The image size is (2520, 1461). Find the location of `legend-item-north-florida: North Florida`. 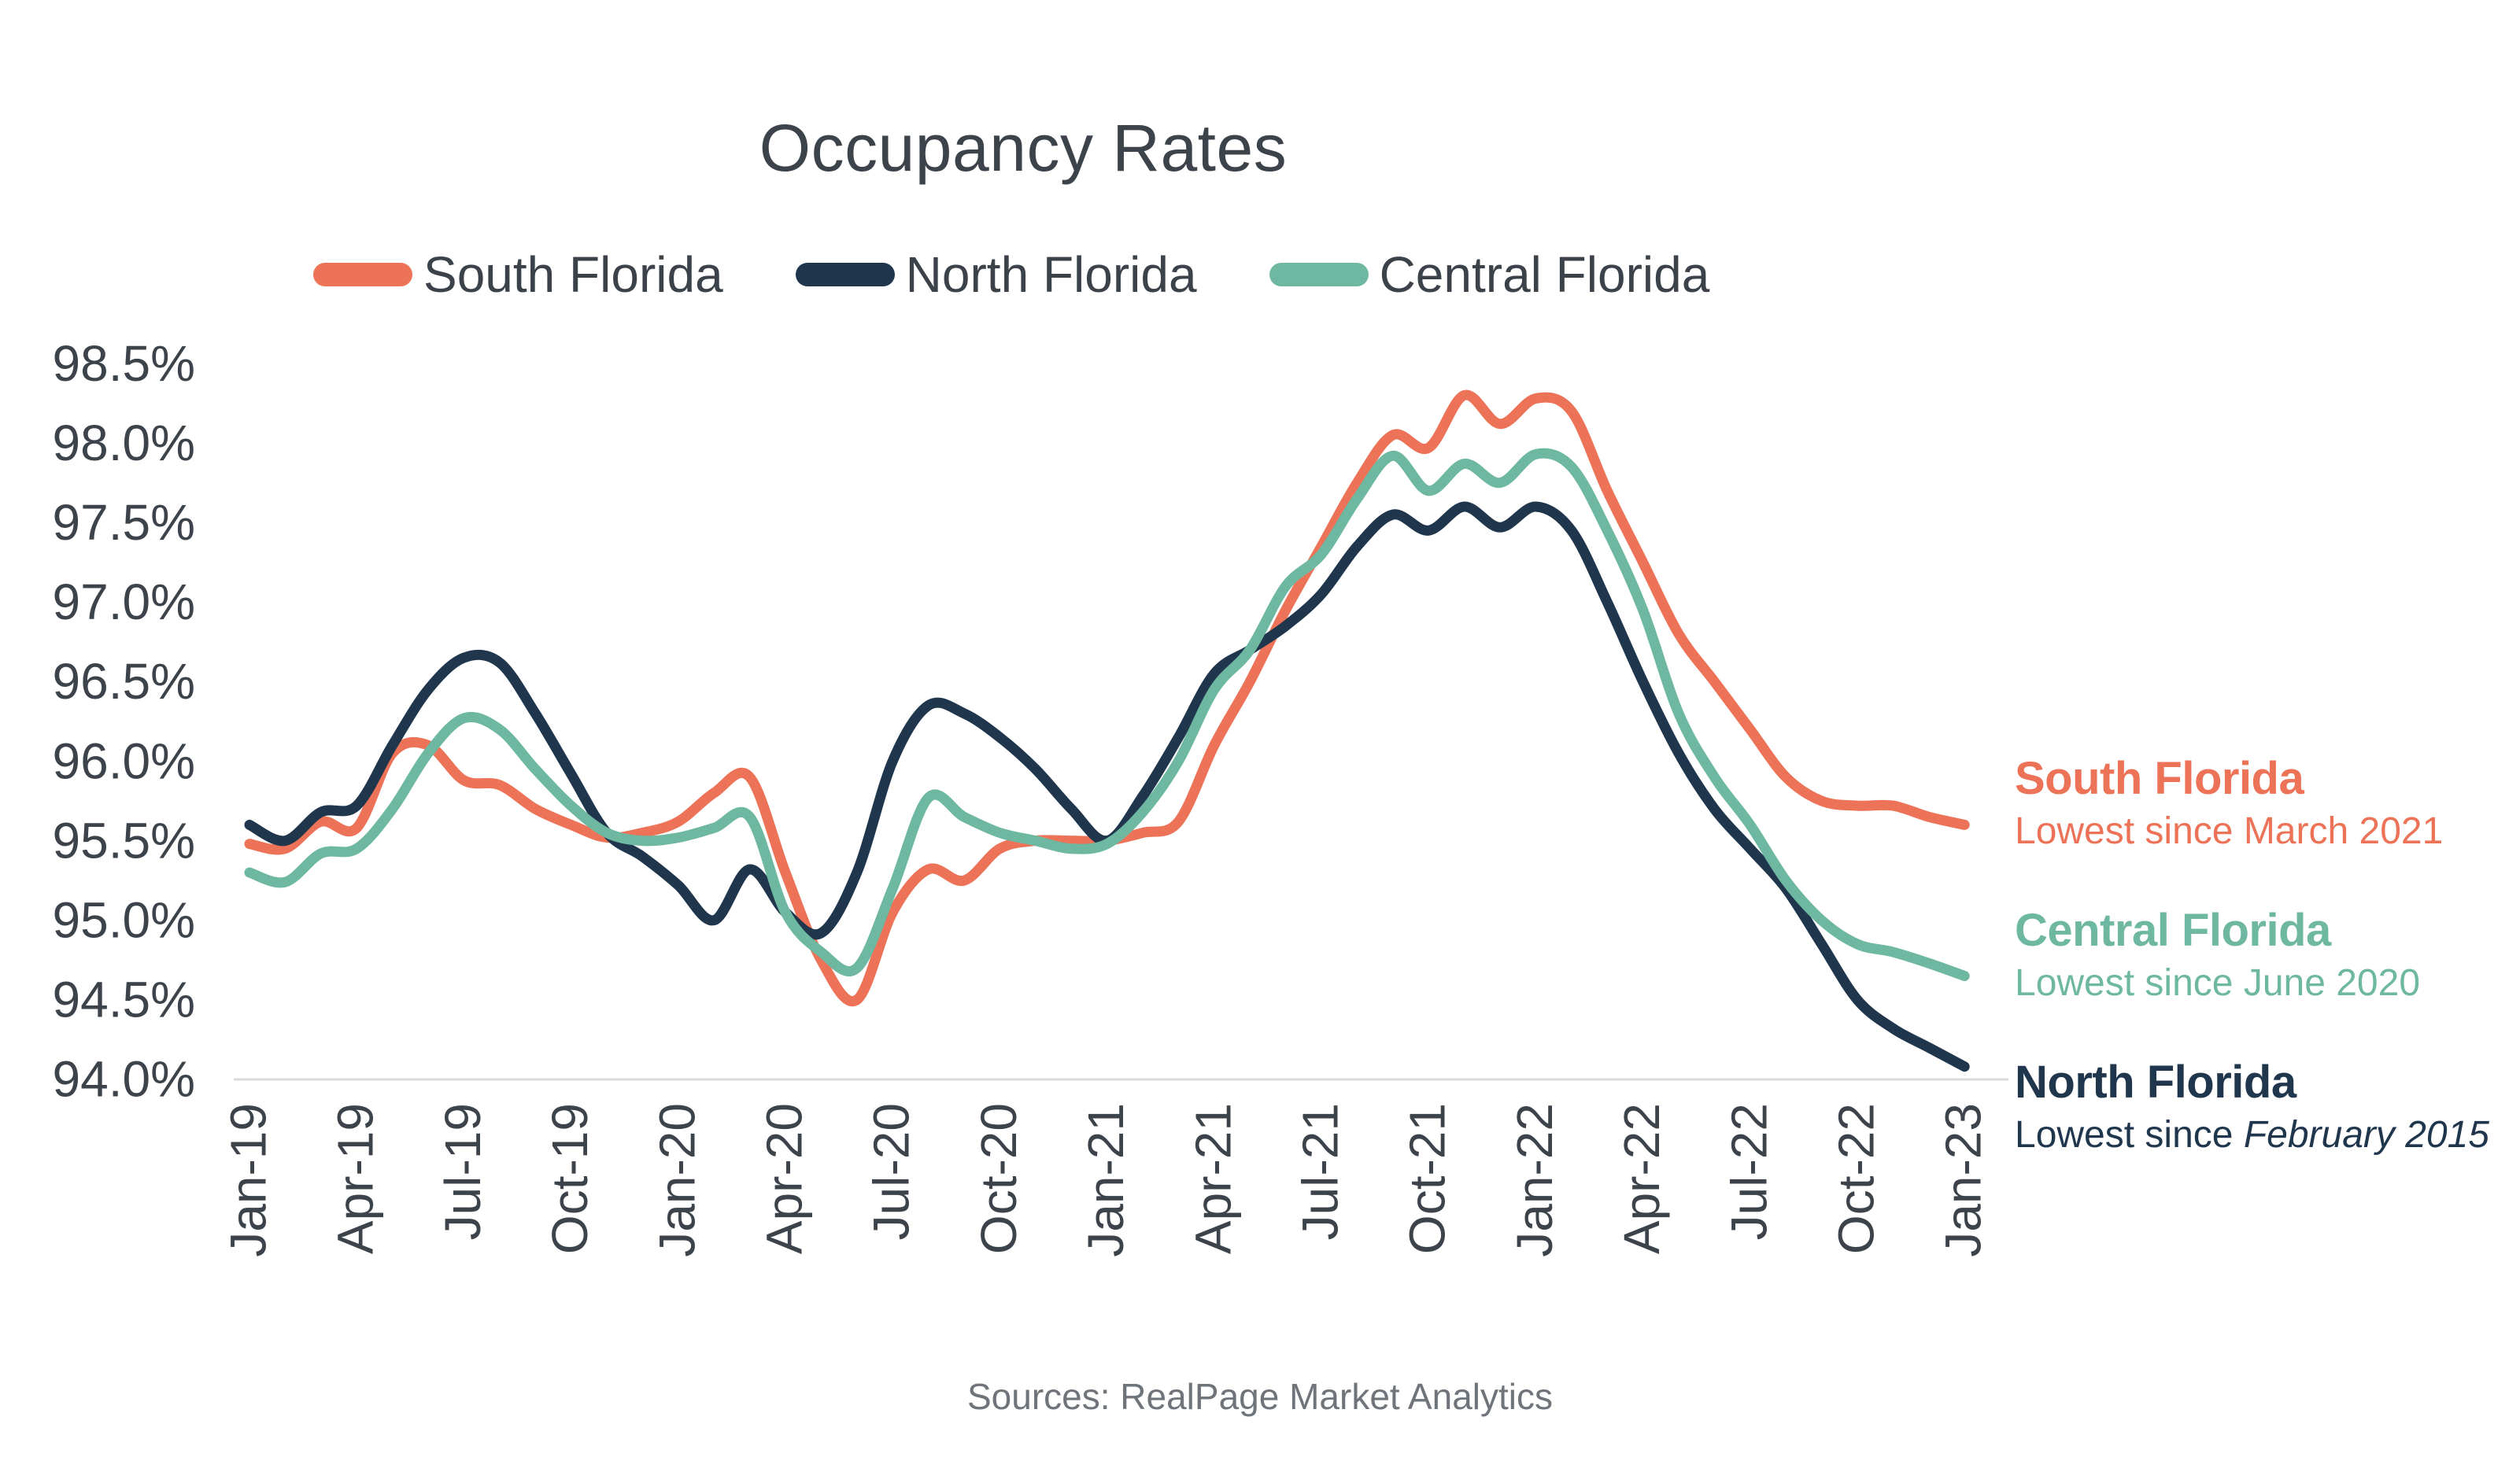

legend-item-north-florida: North Florida is located at coordinates (996, 274).